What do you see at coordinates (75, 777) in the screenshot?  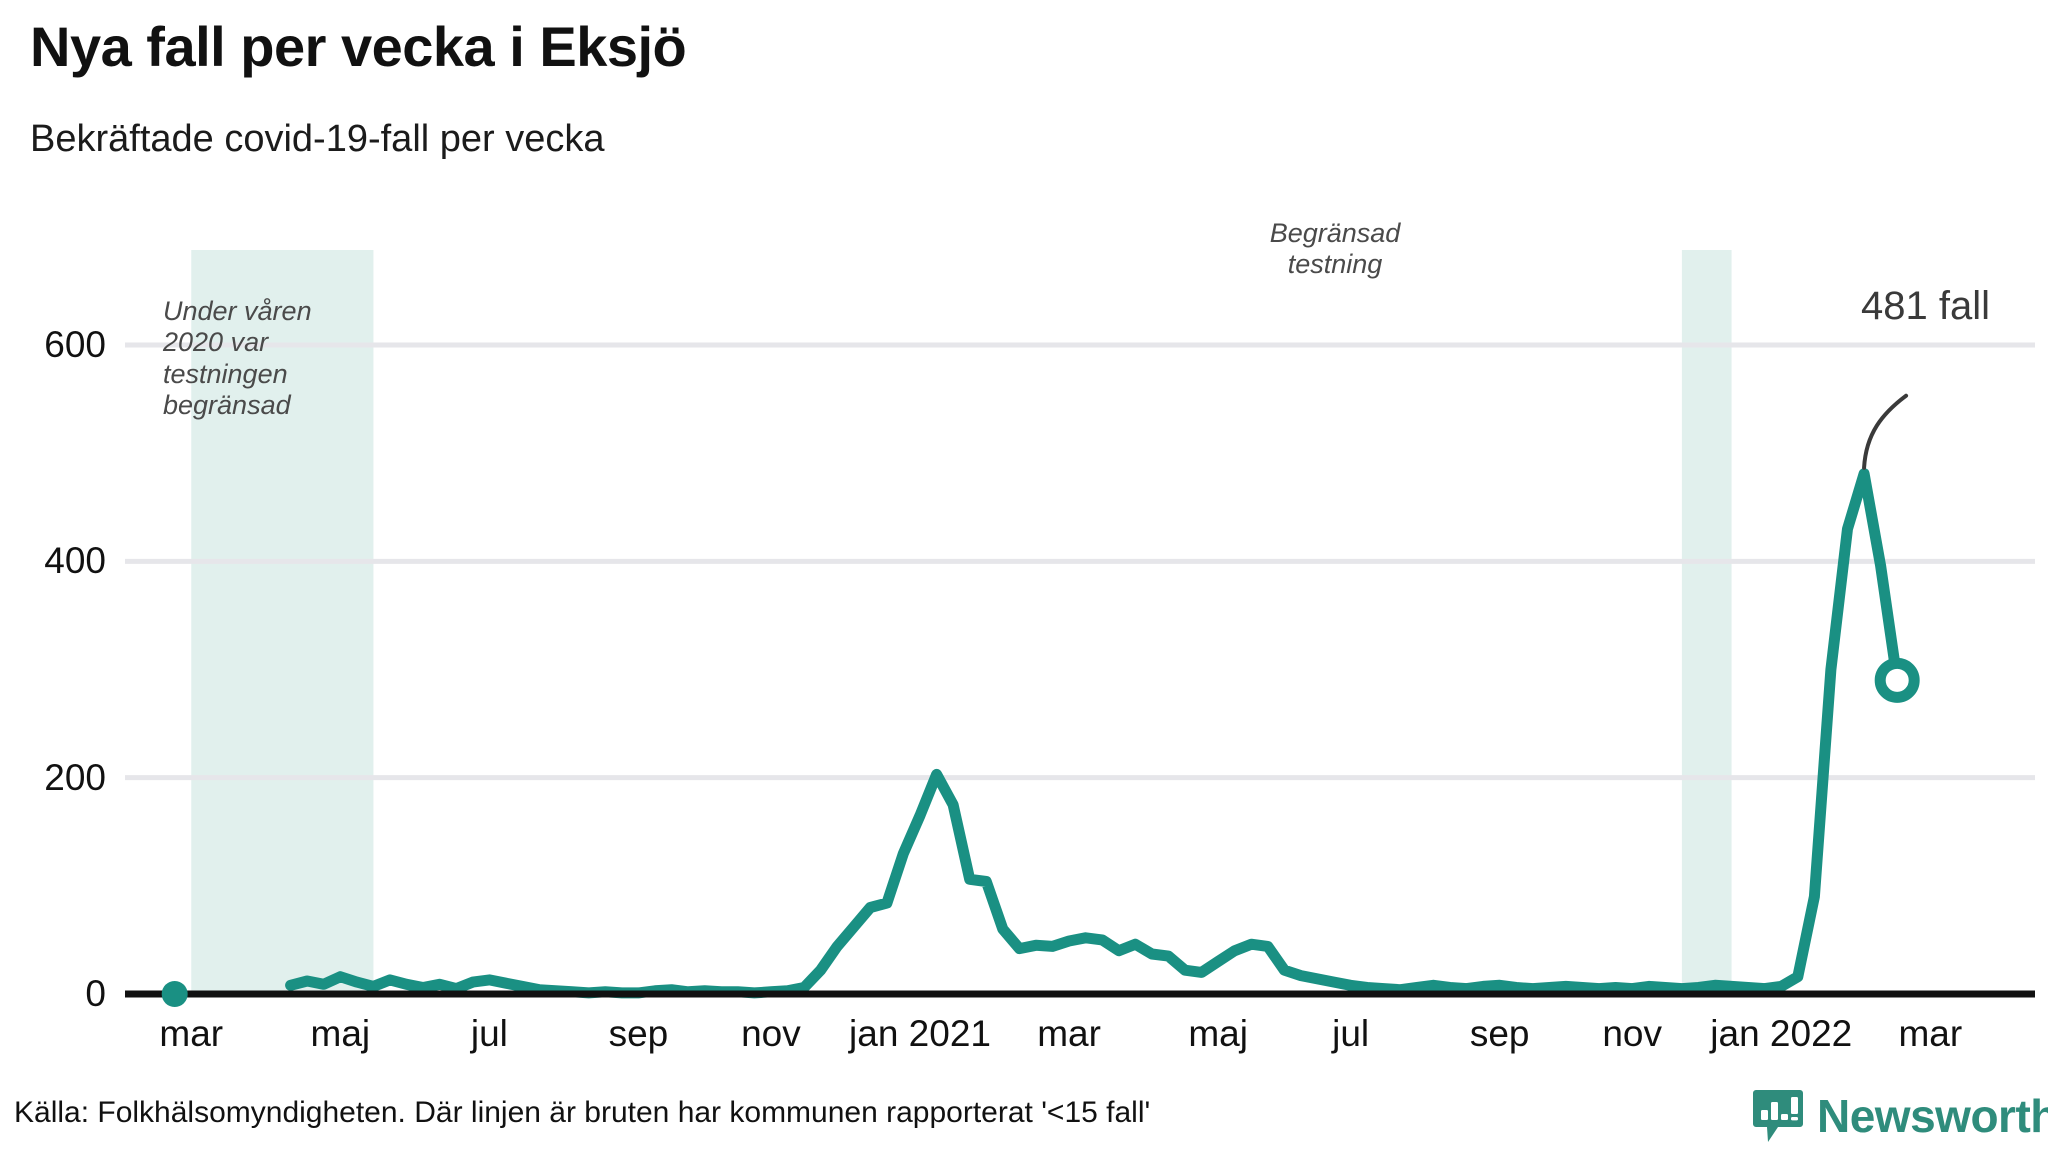 I see `y-axis-tick-200: 200` at bounding box center [75, 777].